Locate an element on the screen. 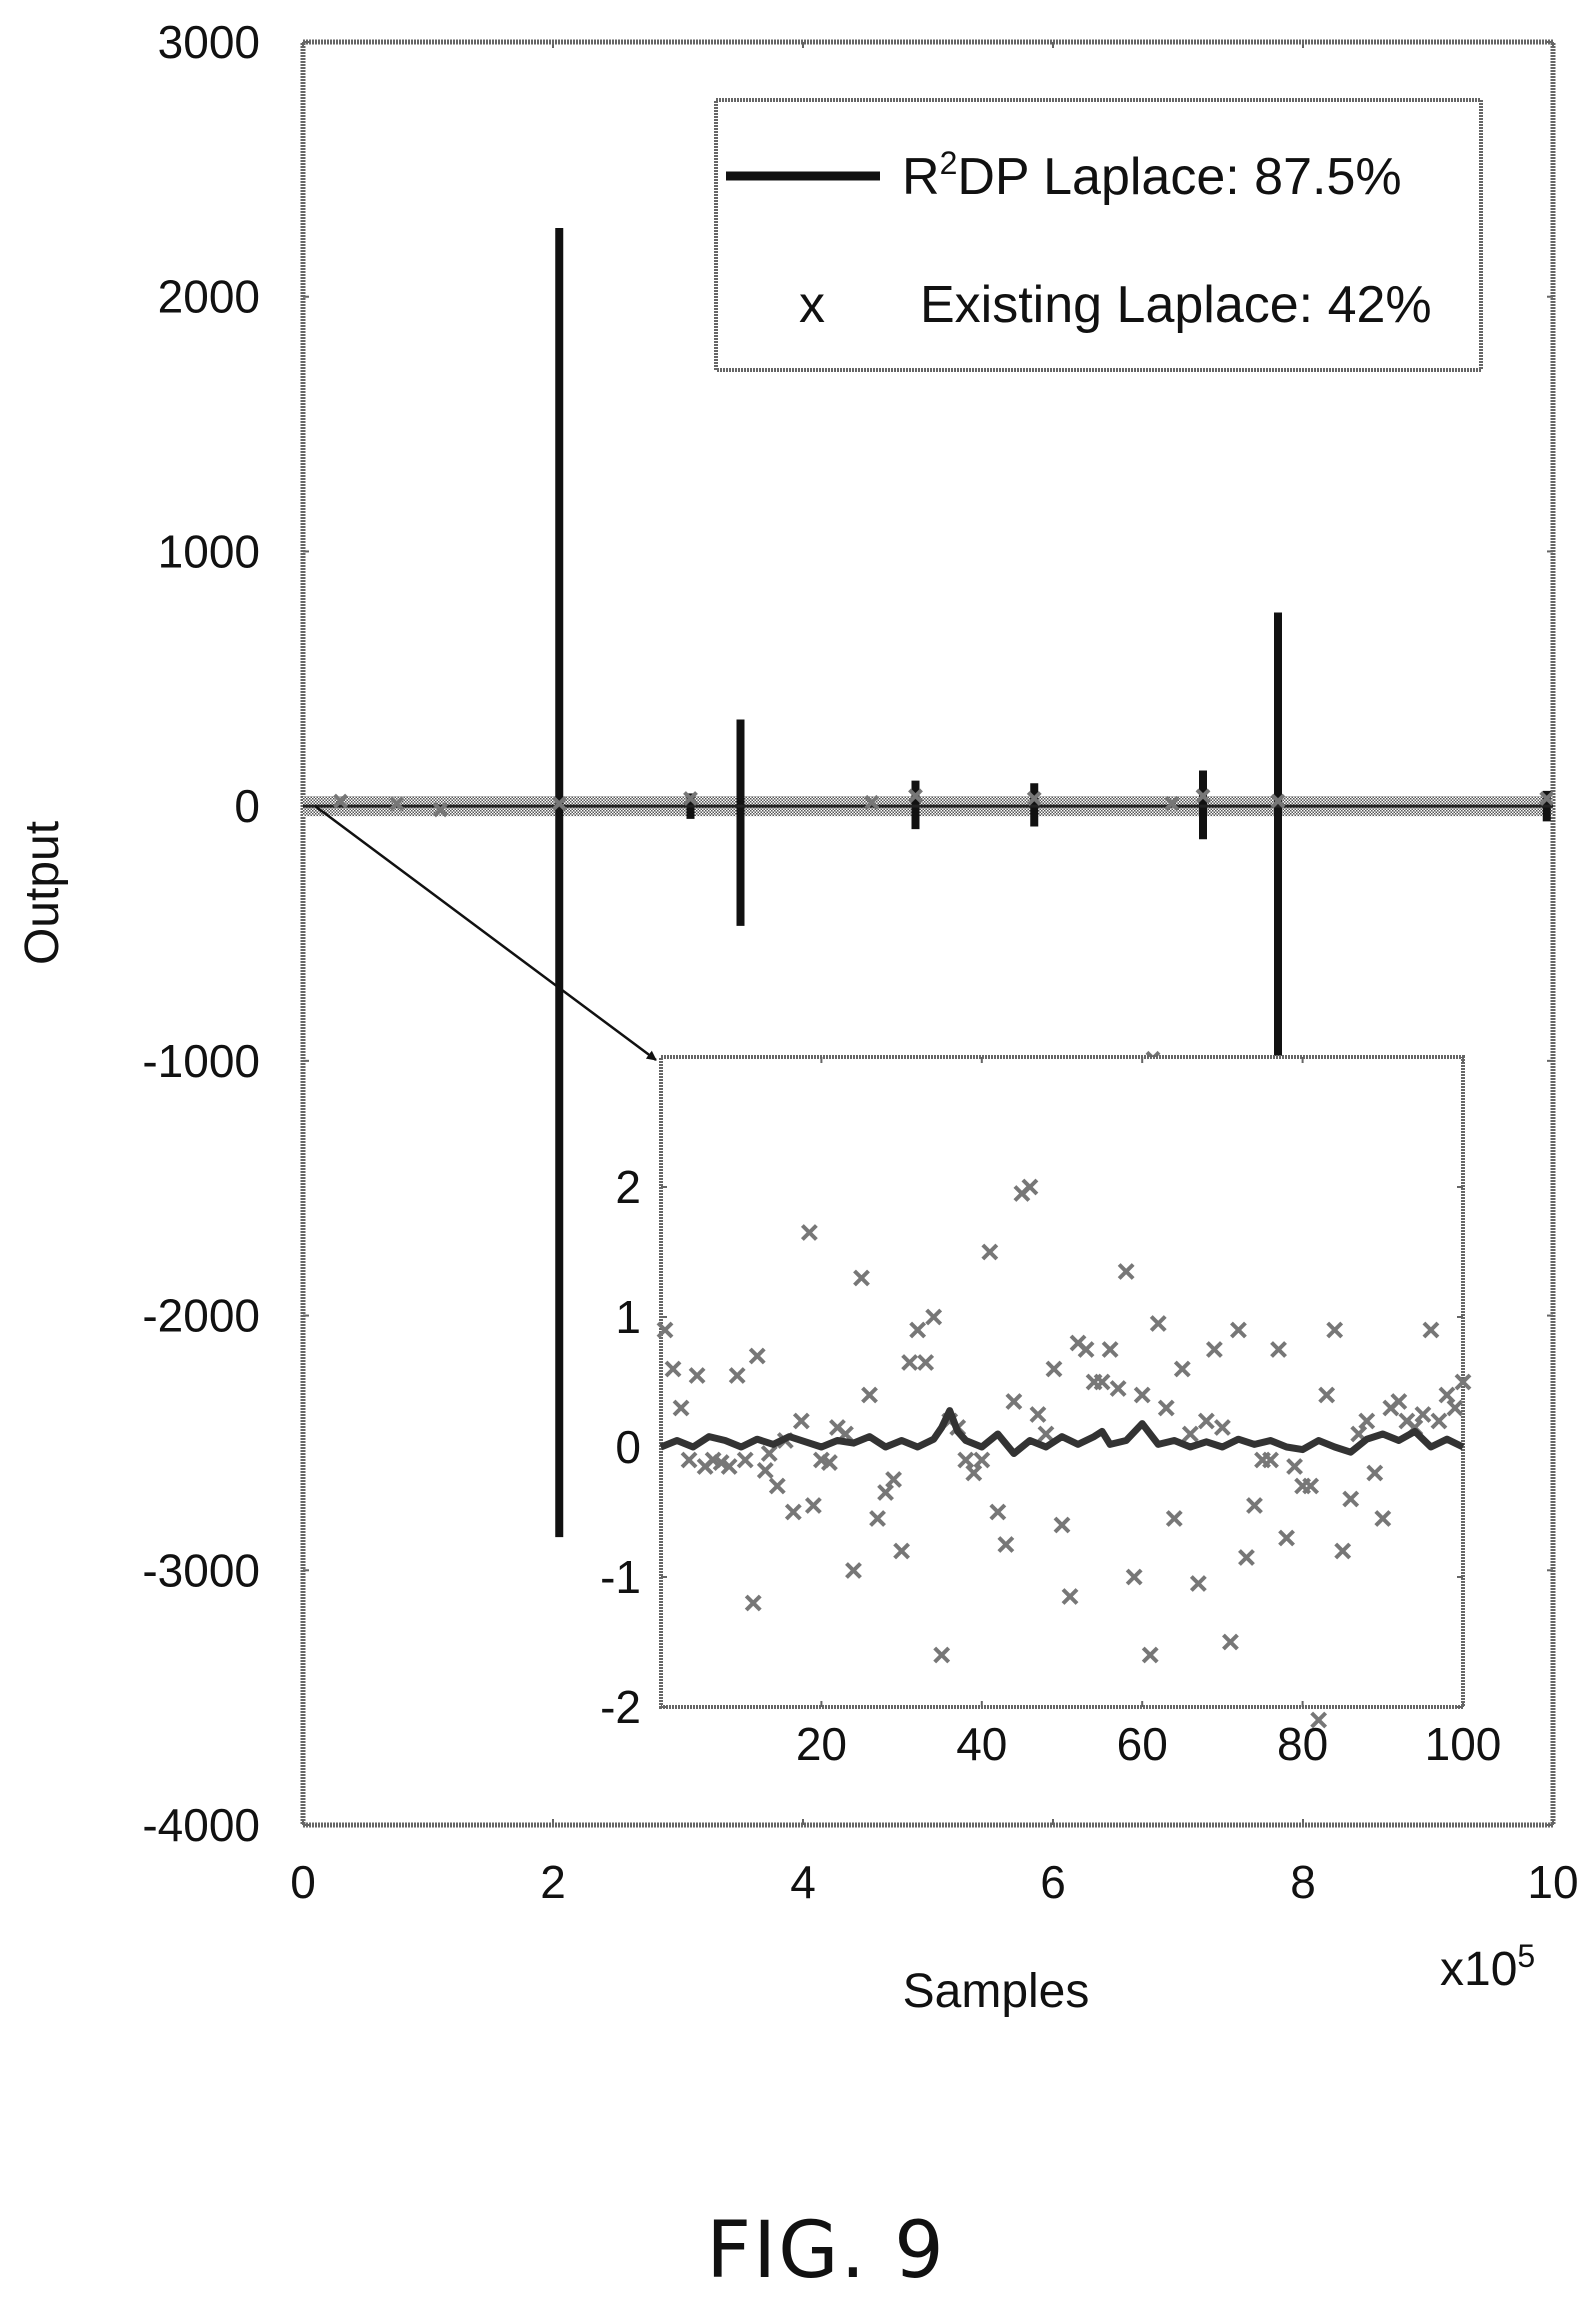  inset-plot-data is located at coordinates (1064, 1453).